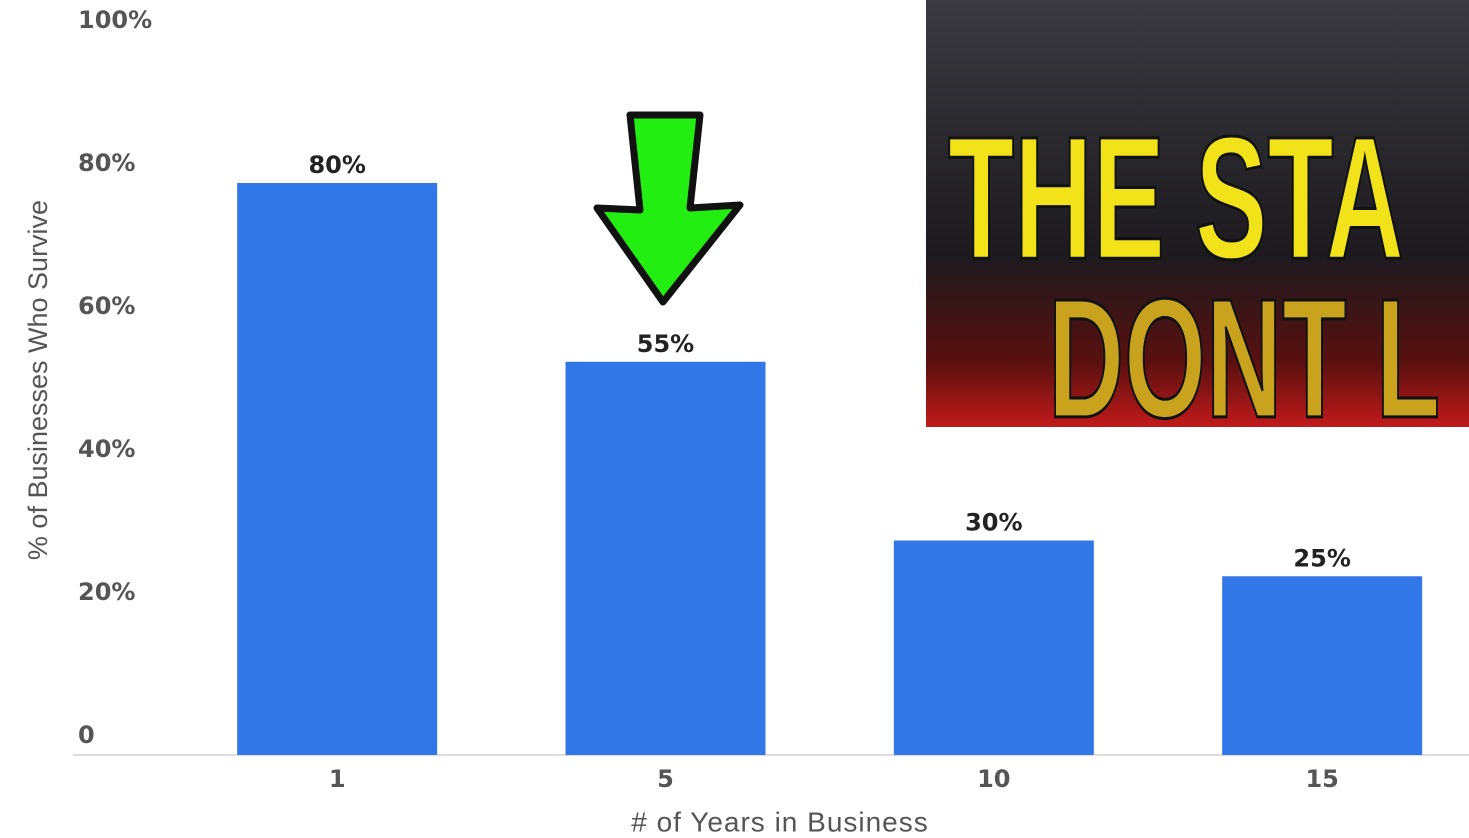  Describe the element at coordinates (106, 449) in the screenshot. I see `y-tick-label: 40%` at that location.